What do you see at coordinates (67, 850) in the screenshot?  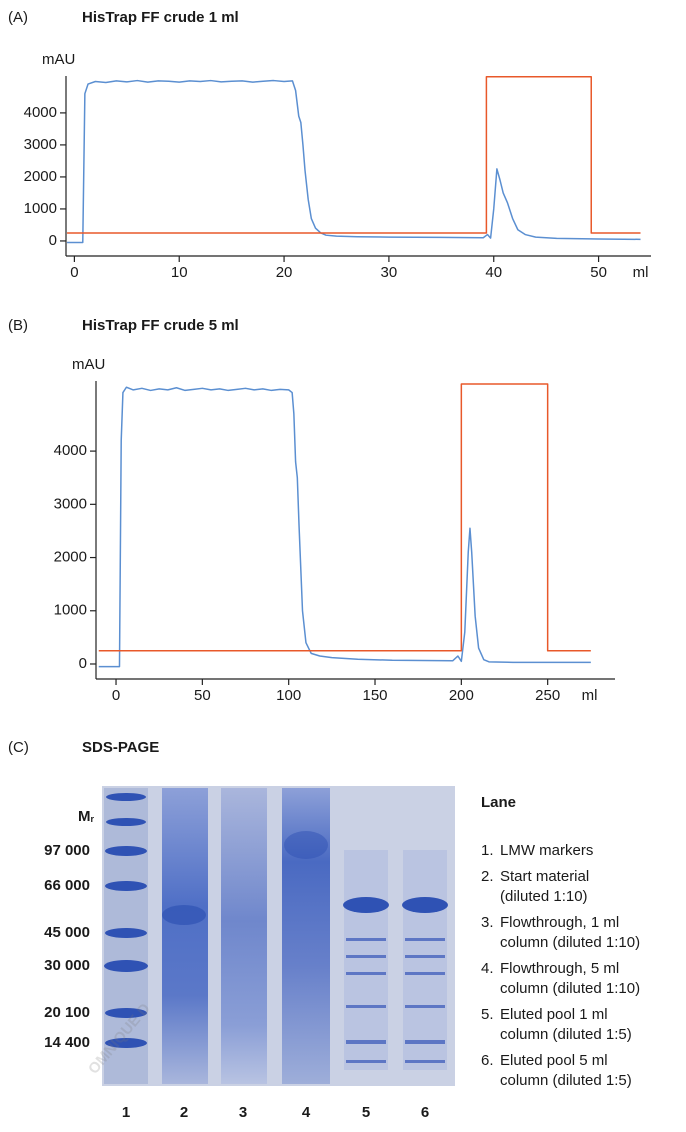 I see `marker-label: 97 000` at bounding box center [67, 850].